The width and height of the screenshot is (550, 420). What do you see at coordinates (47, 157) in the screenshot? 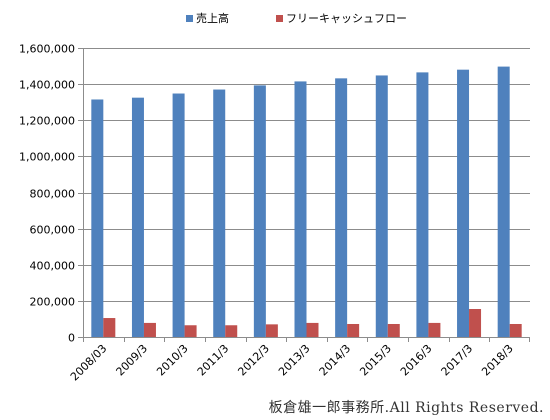
I see `y-tick-label: 1,000,000` at bounding box center [47, 157].